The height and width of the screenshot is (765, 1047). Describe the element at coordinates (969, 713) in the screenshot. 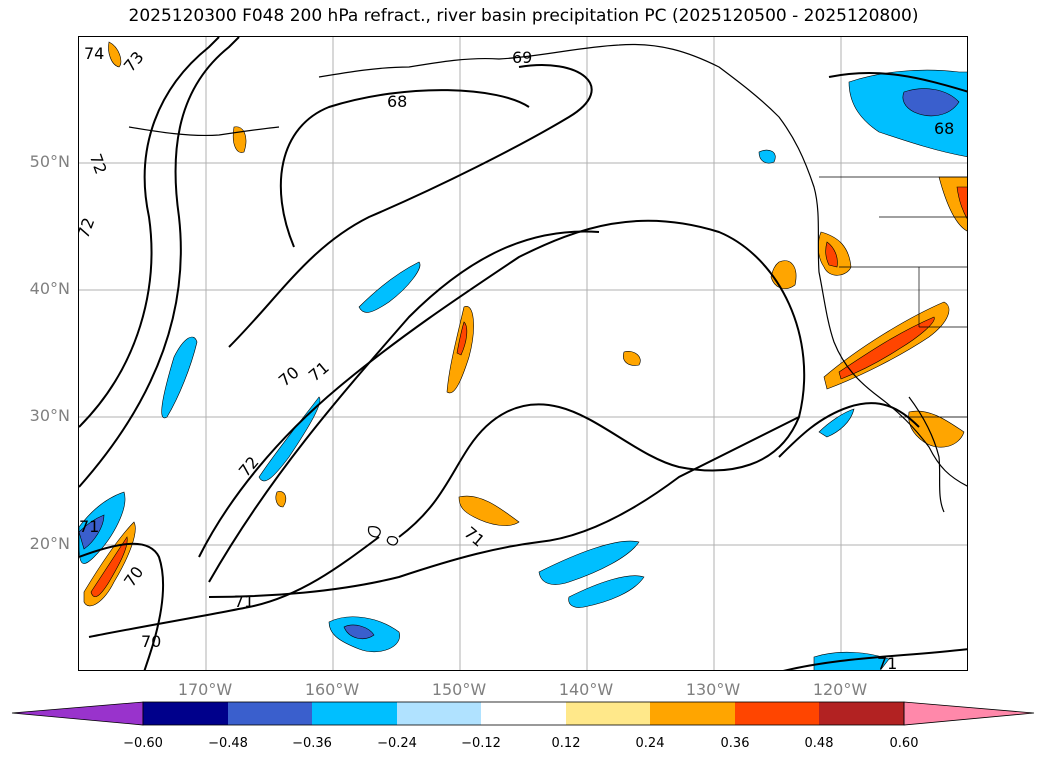

I see `colorbar-extend-high` at that location.